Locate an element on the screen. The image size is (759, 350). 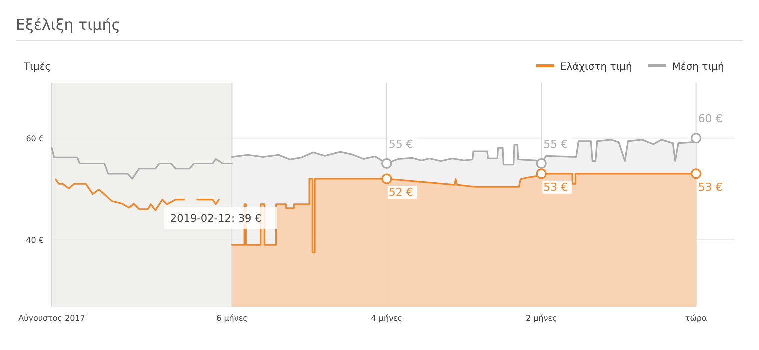
legend-label: Μέση τιμή is located at coordinates (698, 67).